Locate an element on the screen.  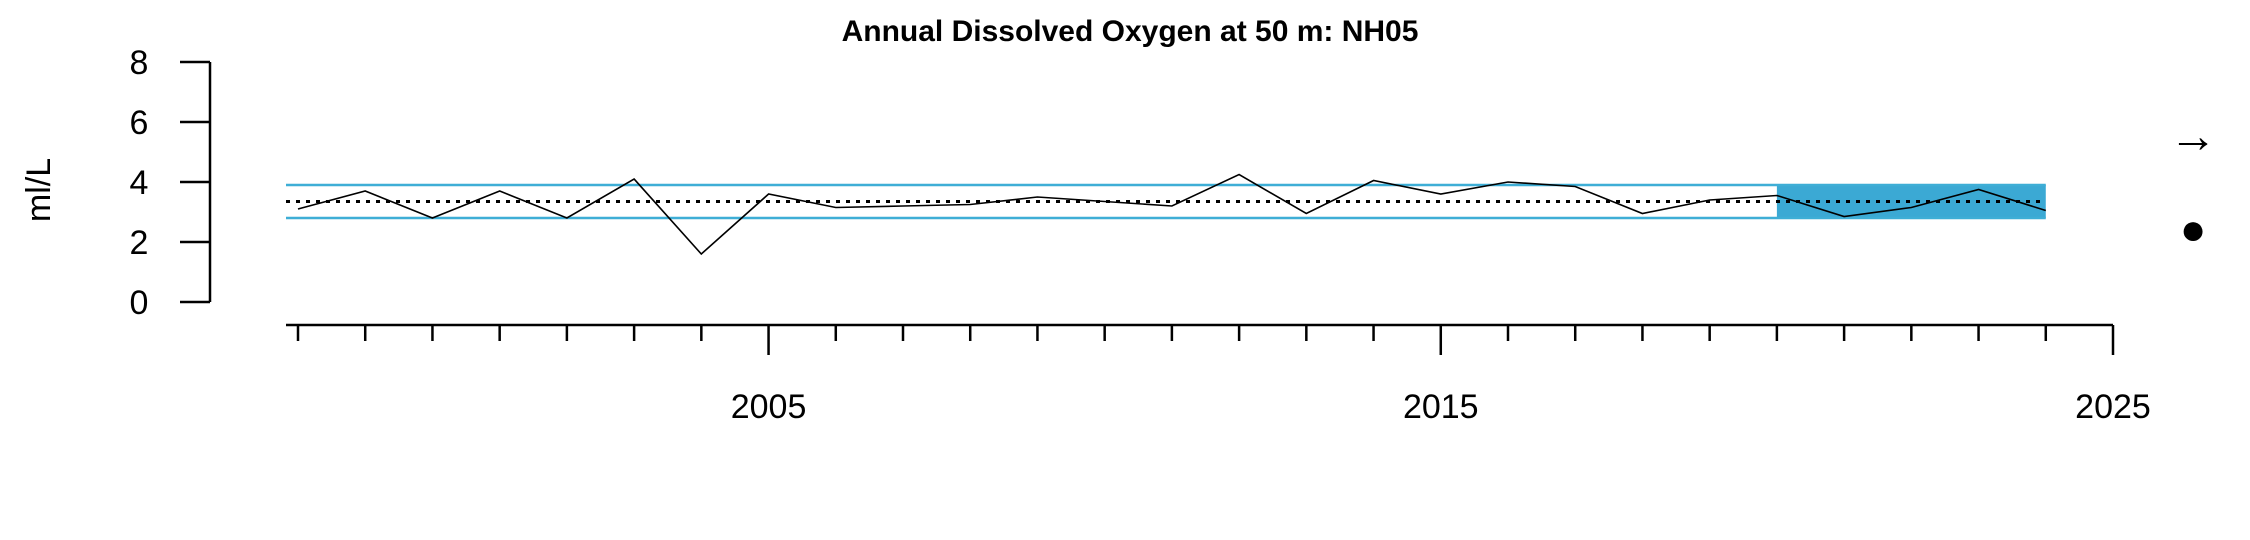
recent-period-highlight is located at coordinates (1911, 201).